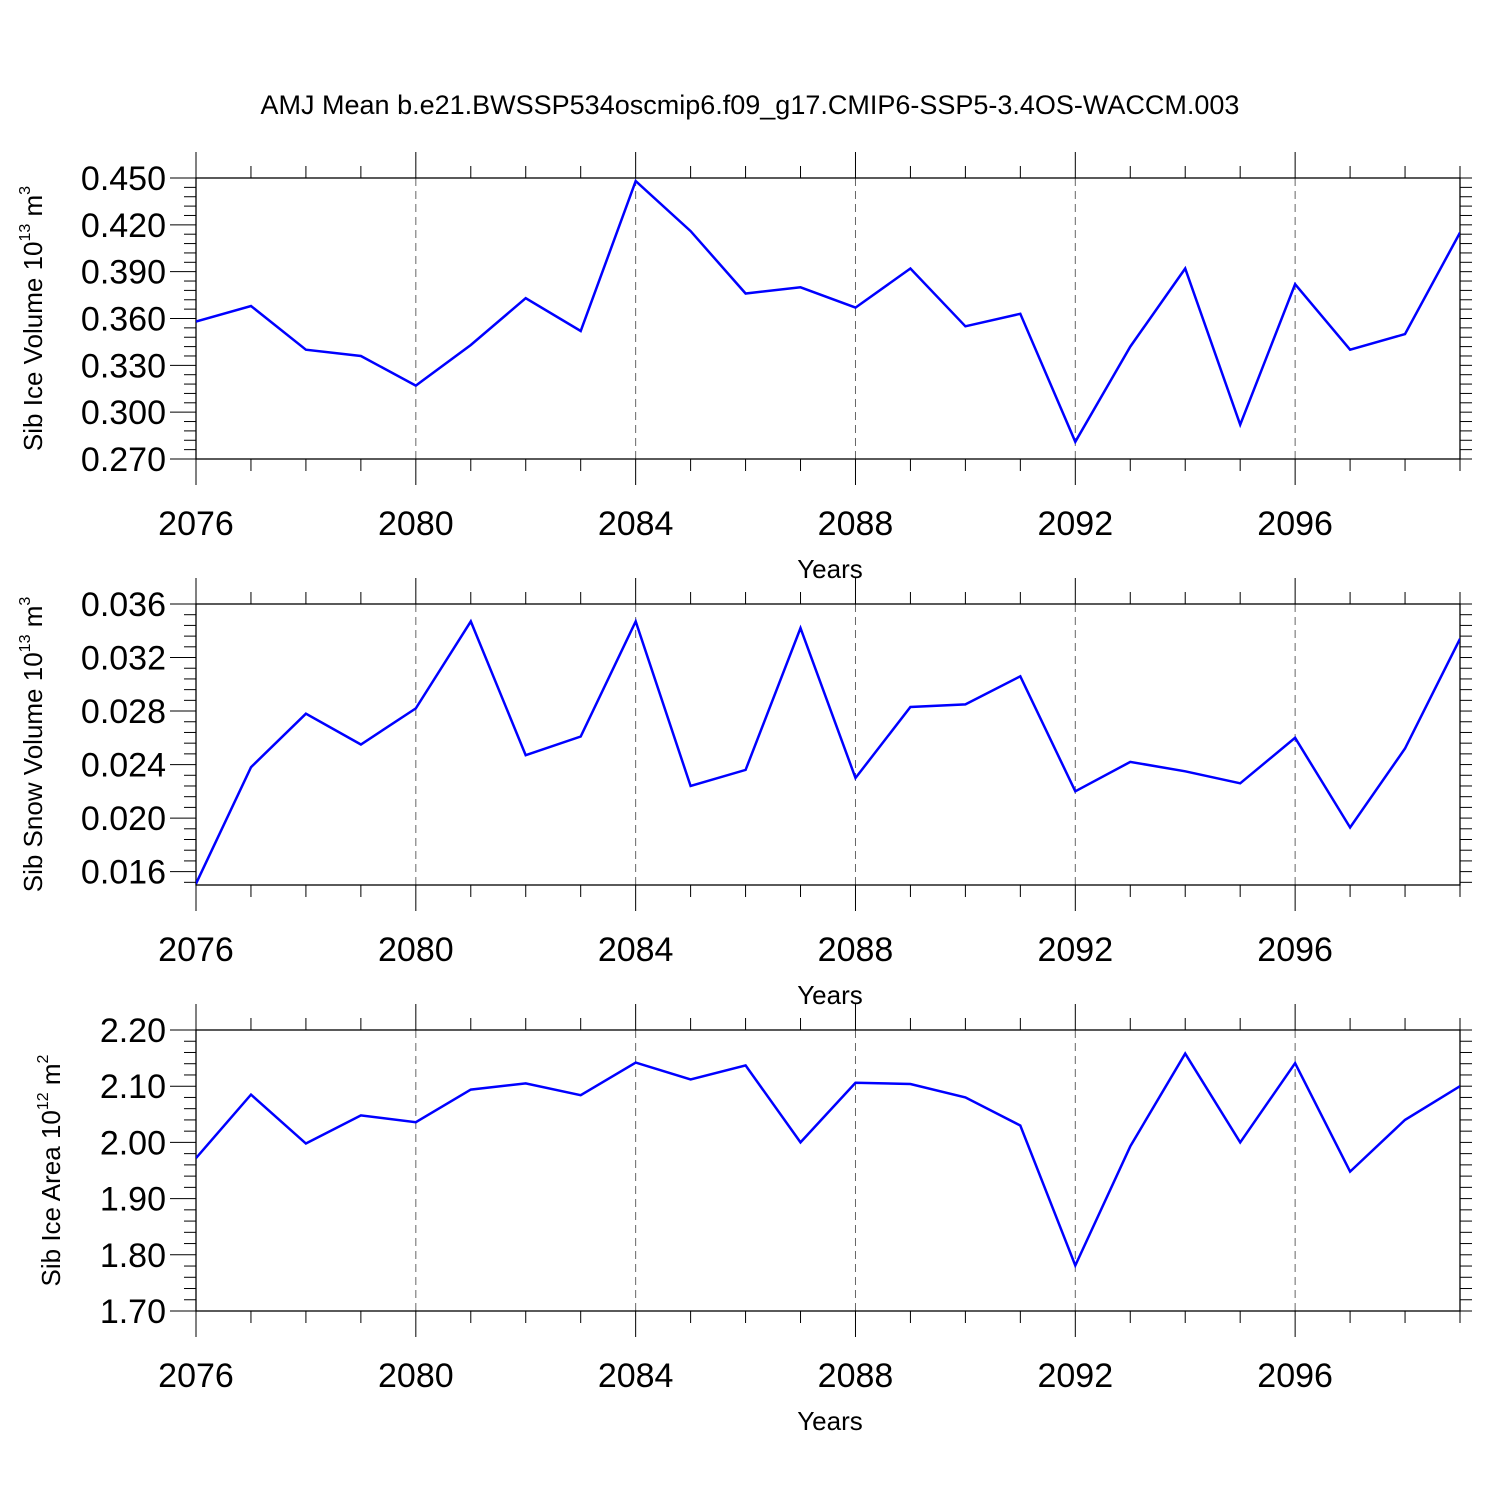 The height and width of the screenshot is (1500, 1500). I want to click on y-tick-label: 2.20, so click(133, 1031).